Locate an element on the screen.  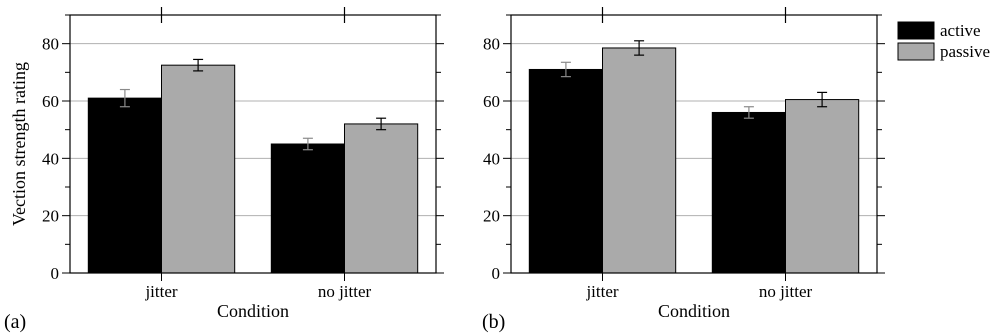
legend-swatch-active is located at coordinates (916, 30).